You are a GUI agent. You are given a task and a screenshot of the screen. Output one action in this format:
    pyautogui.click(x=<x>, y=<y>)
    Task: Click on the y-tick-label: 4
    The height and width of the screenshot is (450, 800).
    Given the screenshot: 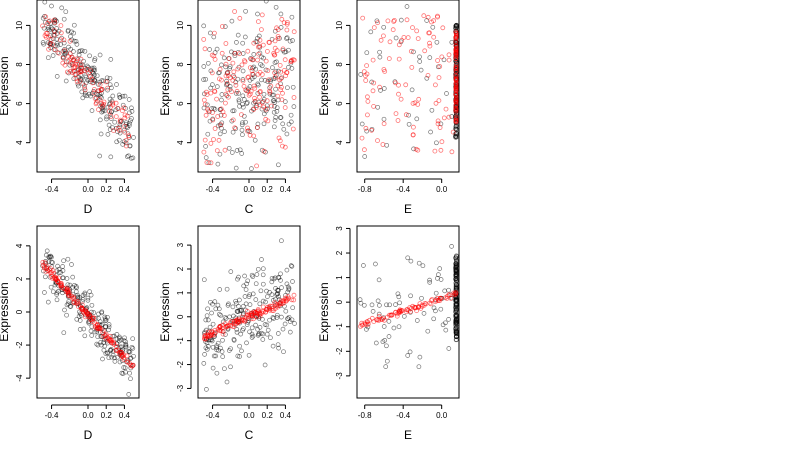 What is the action you would take?
    pyautogui.click(x=180, y=142)
    